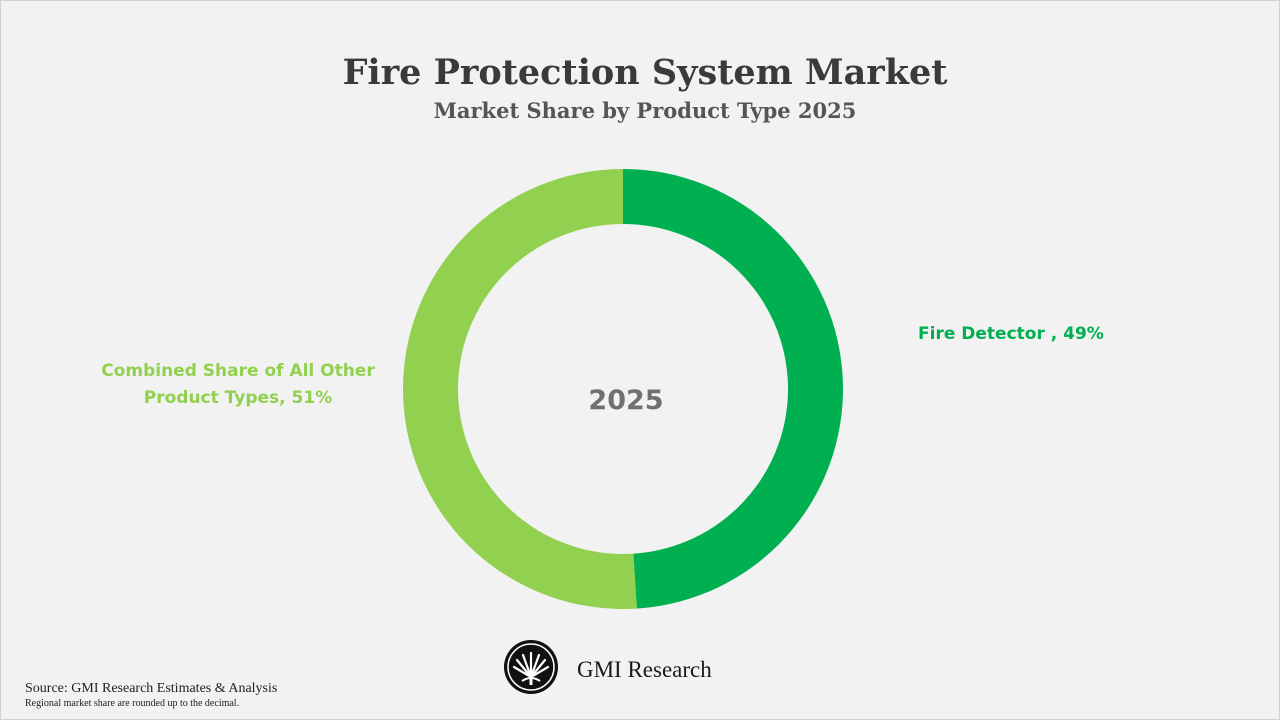 This screenshot has height=720, width=1280. What do you see at coordinates (626, 400) in the screenshot?
I see `donut-center-label: 2025` at bounding box center [626, 400].